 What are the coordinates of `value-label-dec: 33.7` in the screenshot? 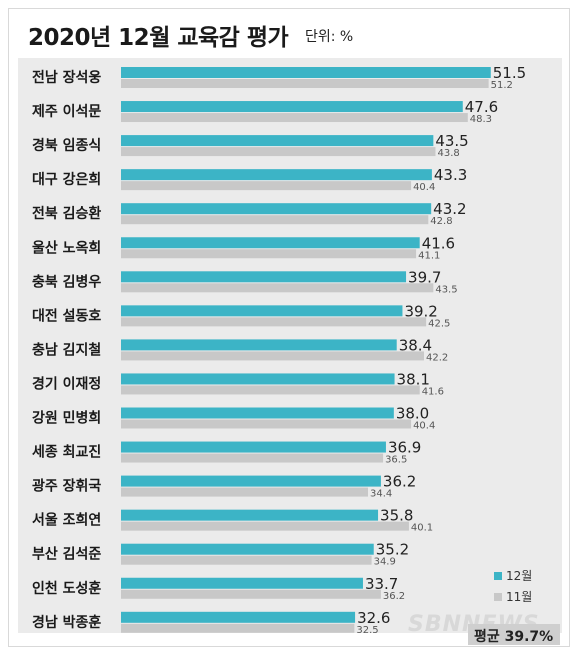 It's located at (381, 584).